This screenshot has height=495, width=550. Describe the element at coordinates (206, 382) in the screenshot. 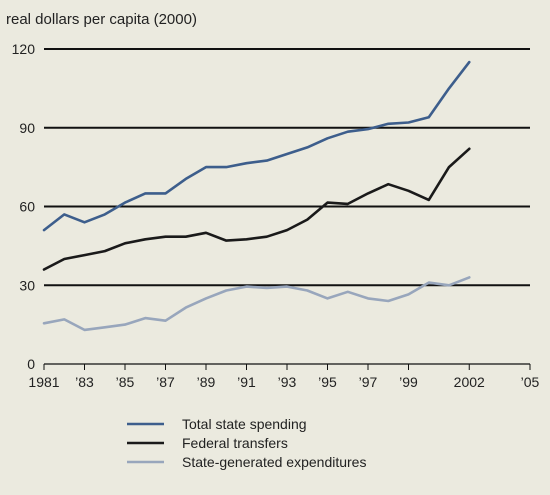

I see `x-tick-label: ’89` at that location.